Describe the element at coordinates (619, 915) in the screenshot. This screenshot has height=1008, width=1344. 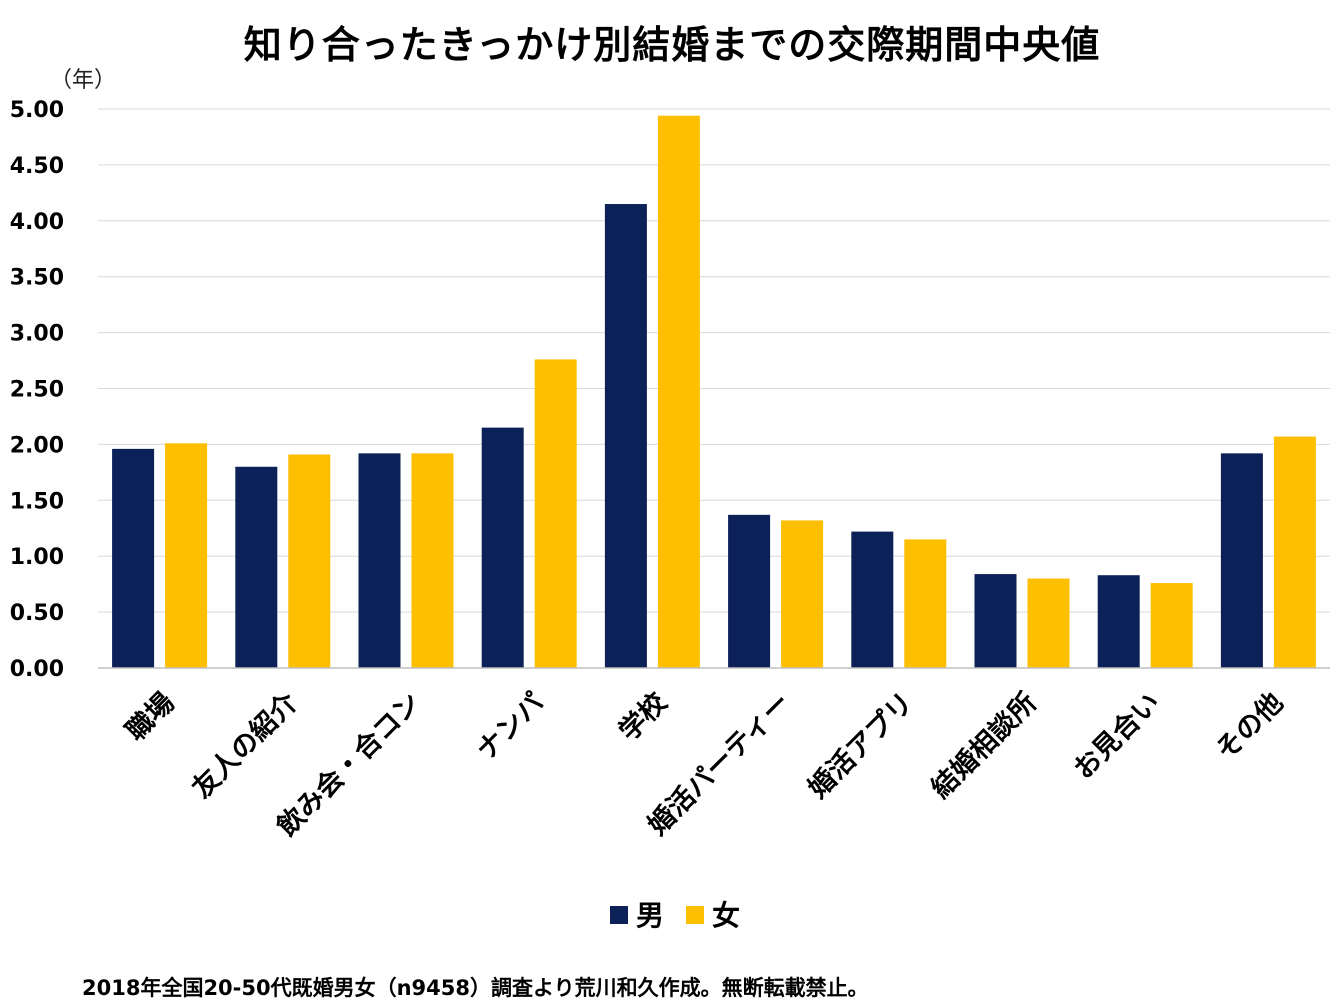
I see `legend-swatch-male` at that location.